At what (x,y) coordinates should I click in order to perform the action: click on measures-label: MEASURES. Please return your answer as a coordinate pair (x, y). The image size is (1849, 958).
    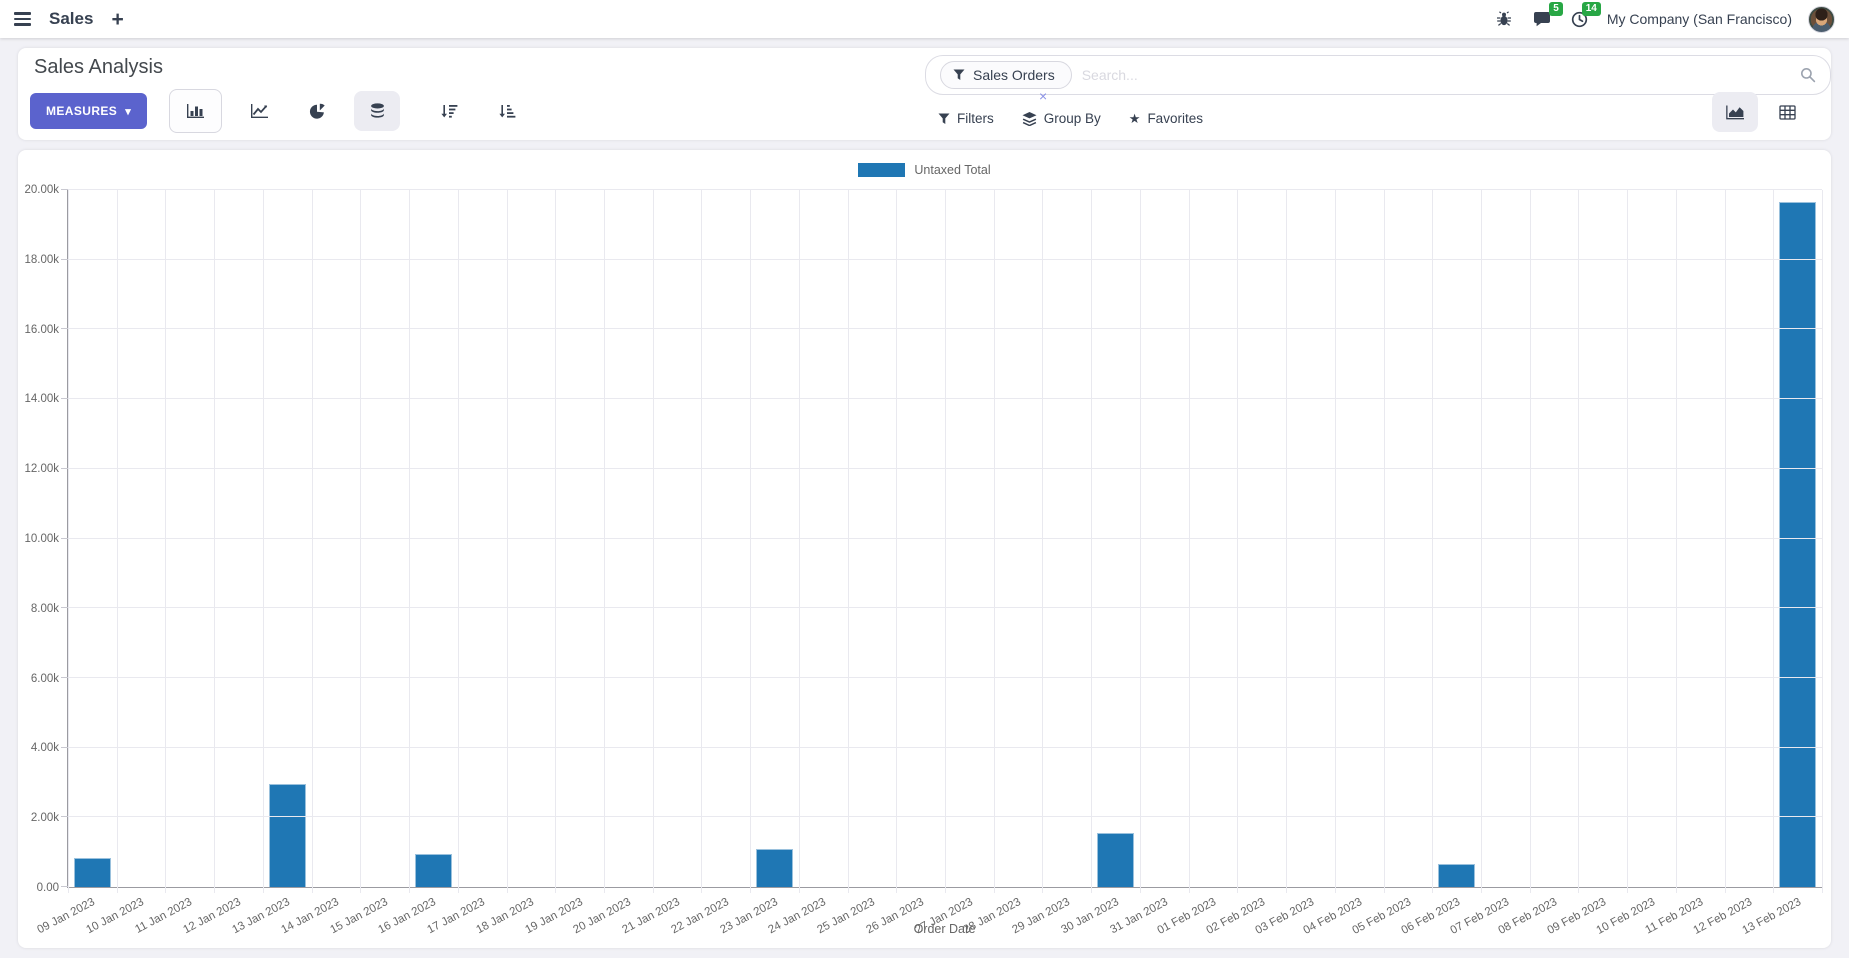
    Looking at the image, I should click on (82, 111).